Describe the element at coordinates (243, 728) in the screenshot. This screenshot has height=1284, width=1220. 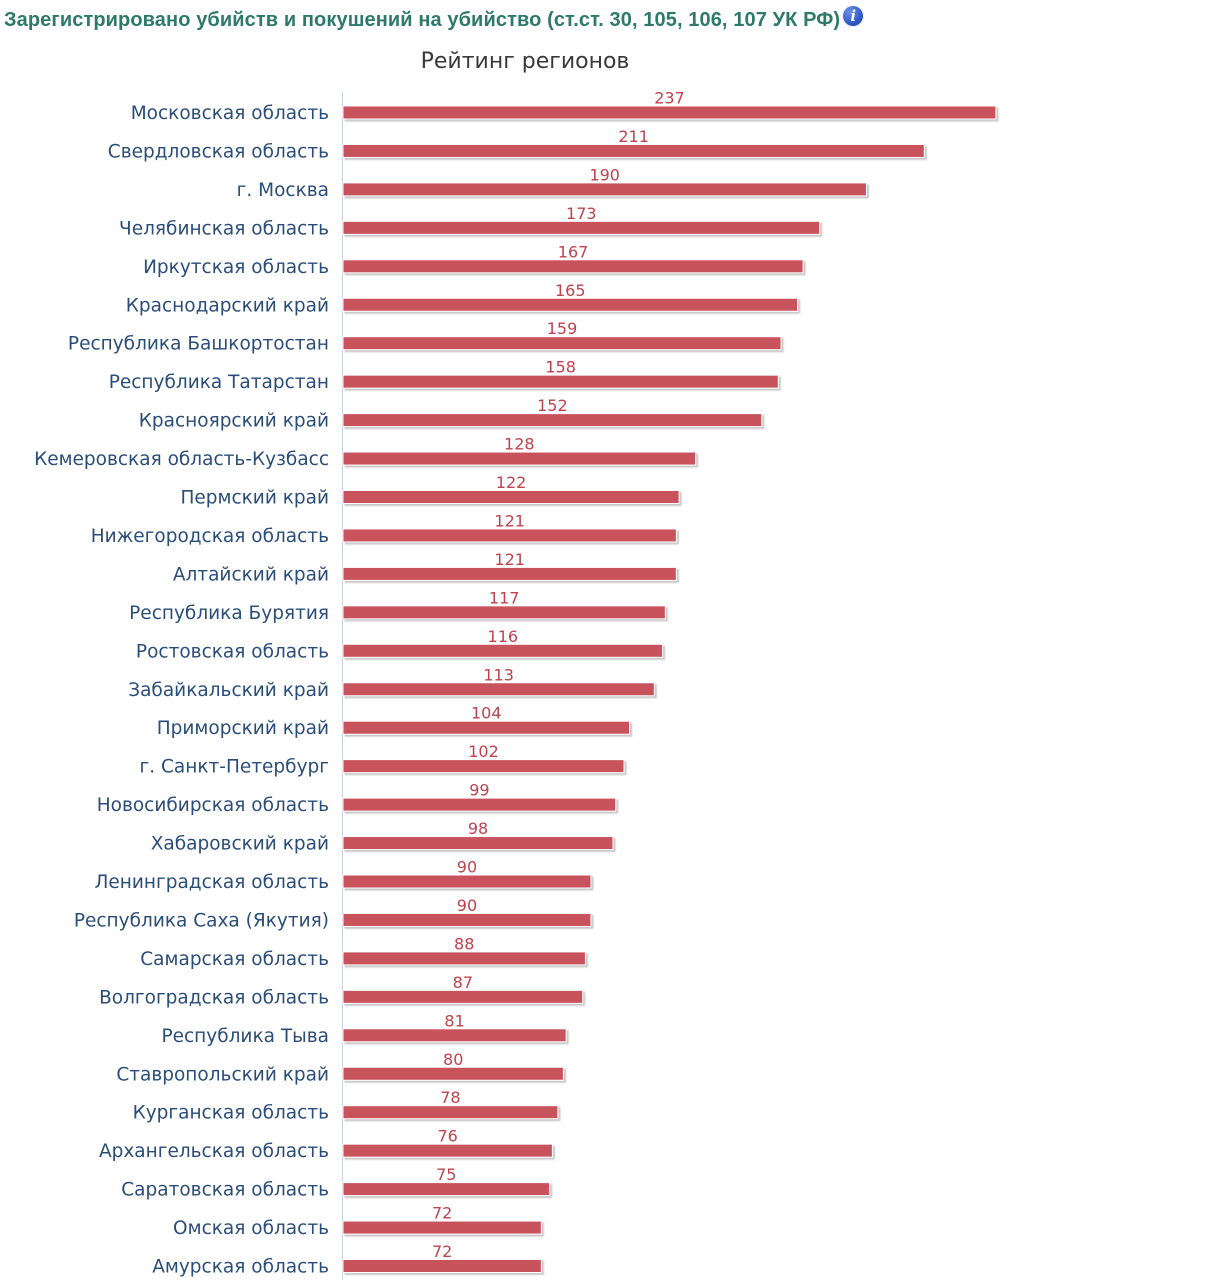
I see `category-label-17: Приморский край` at that location.